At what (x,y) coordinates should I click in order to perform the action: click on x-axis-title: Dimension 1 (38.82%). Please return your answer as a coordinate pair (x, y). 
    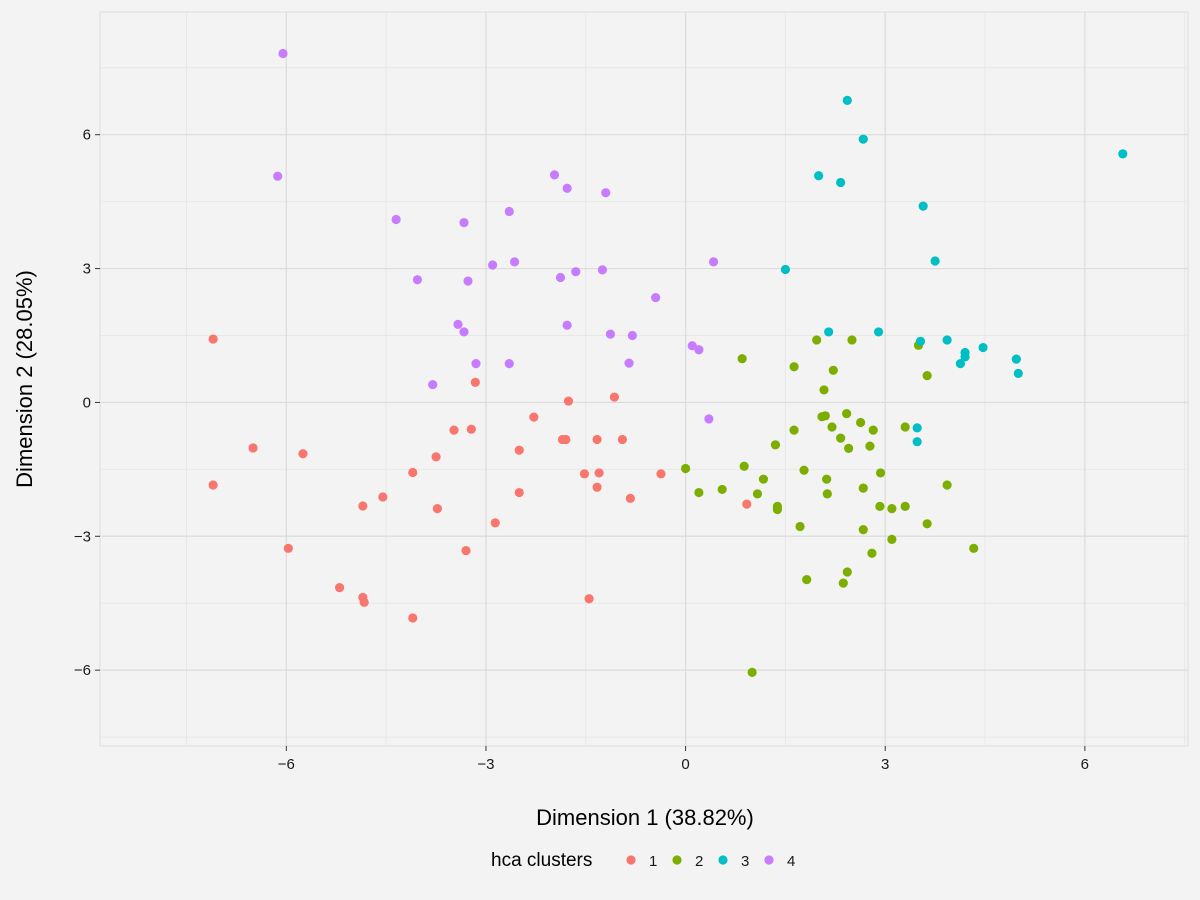
    Looking at the image, I should click on (645, 817).